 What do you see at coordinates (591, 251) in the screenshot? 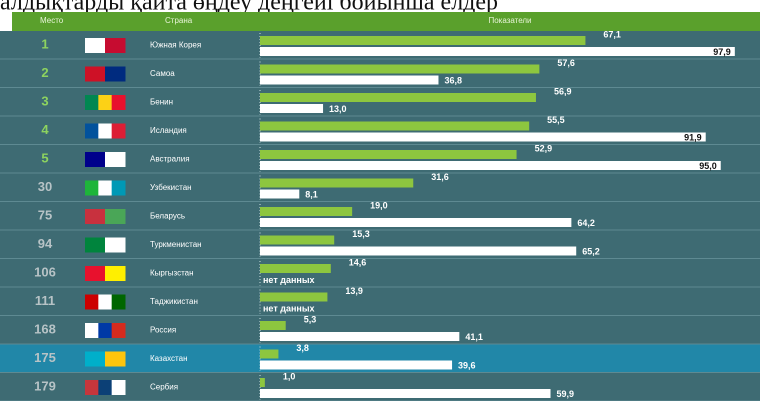
I see `value-label: 65,2` at bounding box center [591, 251].